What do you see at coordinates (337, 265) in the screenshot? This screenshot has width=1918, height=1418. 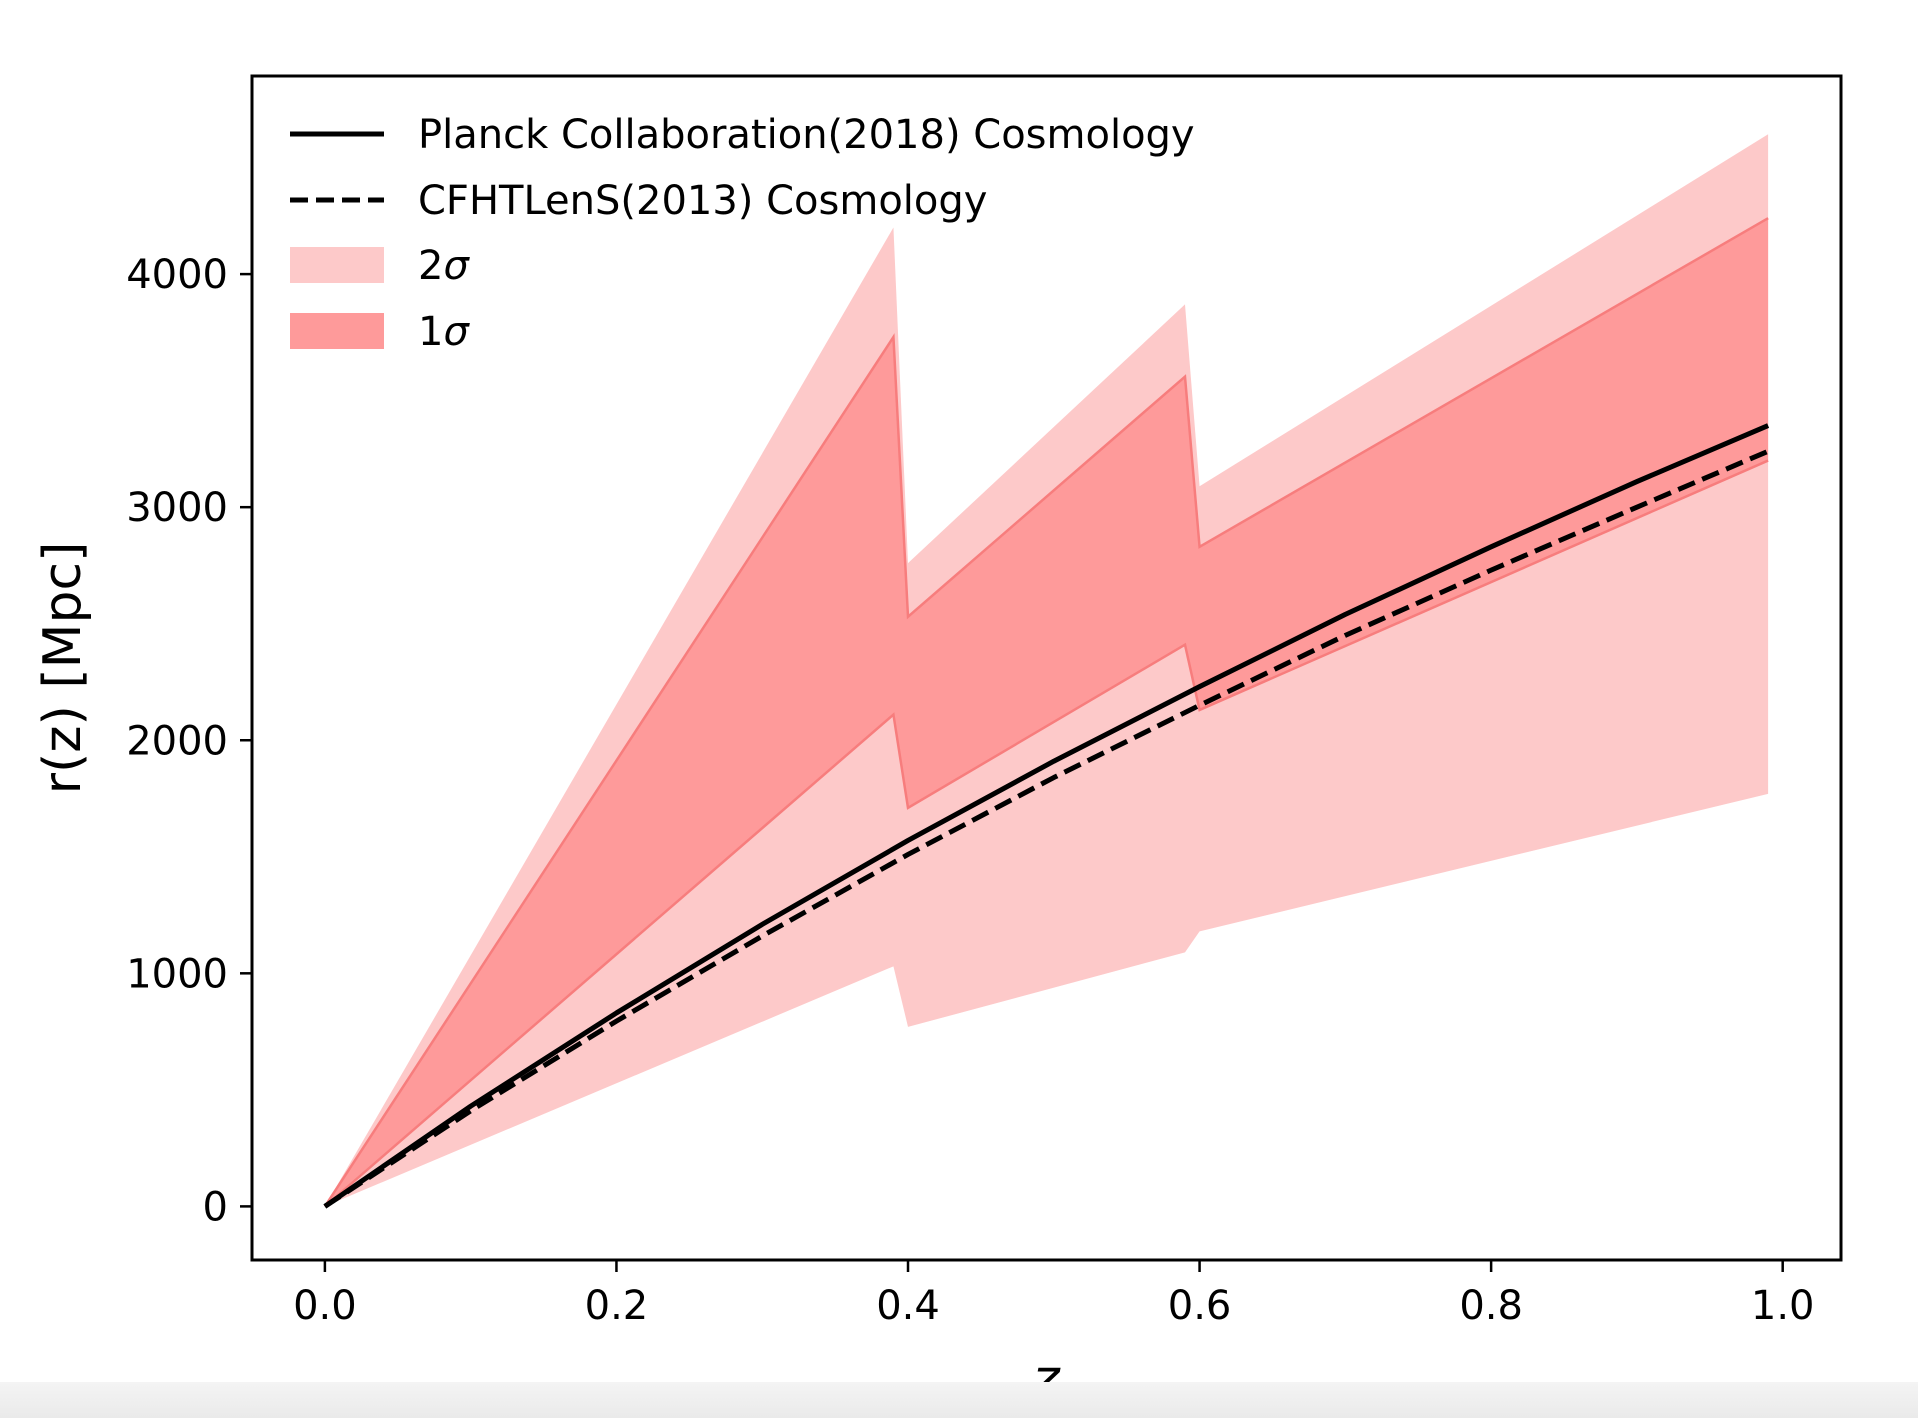 I see `legend-swatch-2sigma` at bounding box center [337, 265].